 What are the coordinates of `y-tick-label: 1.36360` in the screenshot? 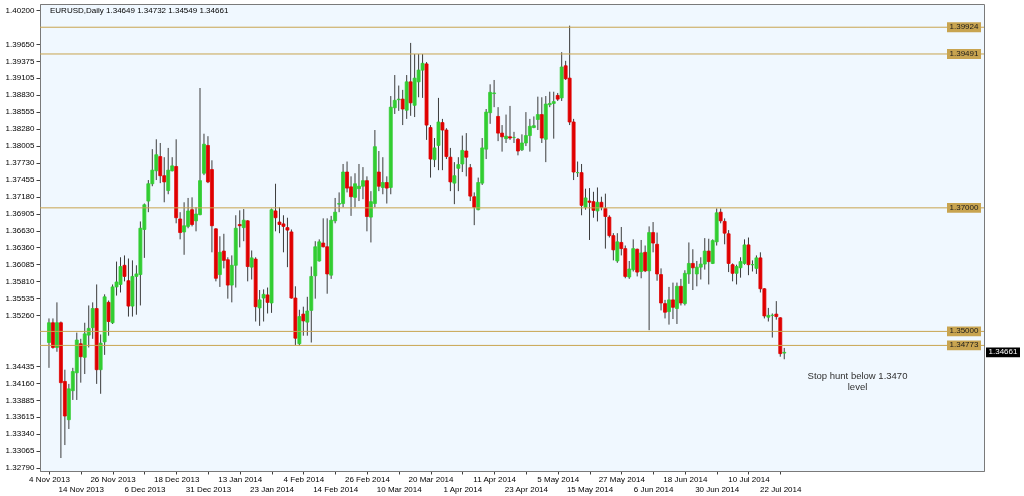 It's located at (20, 247).